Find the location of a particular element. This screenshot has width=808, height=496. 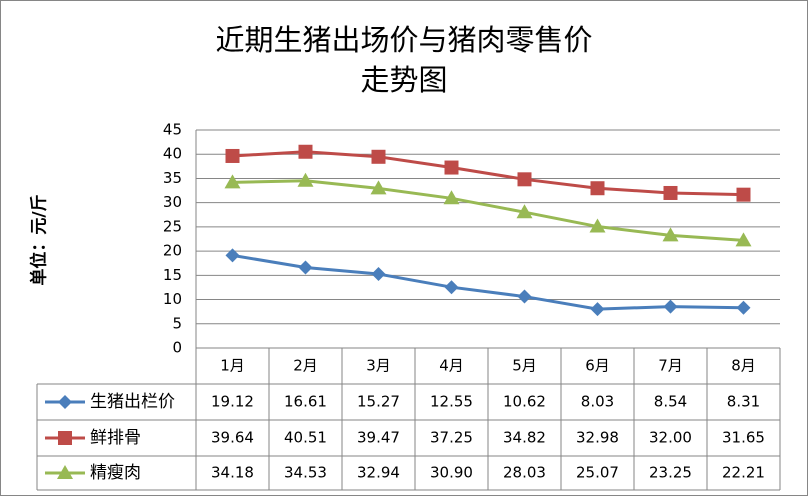

table-value: 15.27 is located at coordinates (378, 402).